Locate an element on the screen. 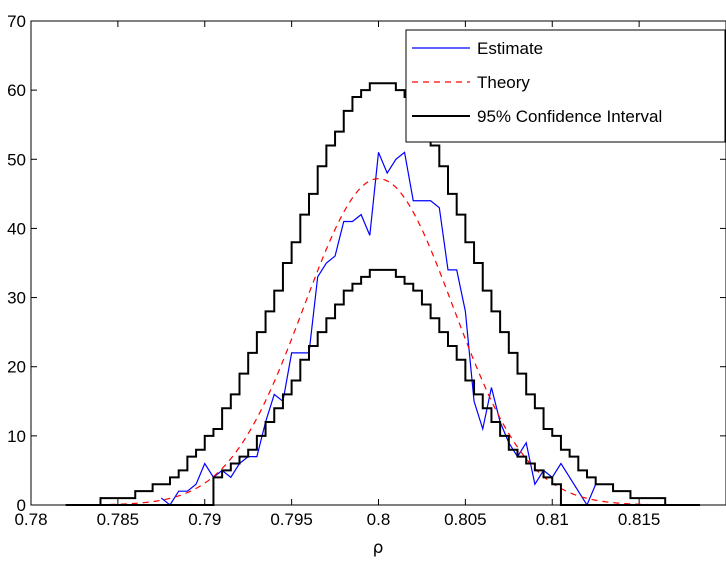  legend: Estimate Theory 95% Confidence Interval is located at coordinates (565, 86).